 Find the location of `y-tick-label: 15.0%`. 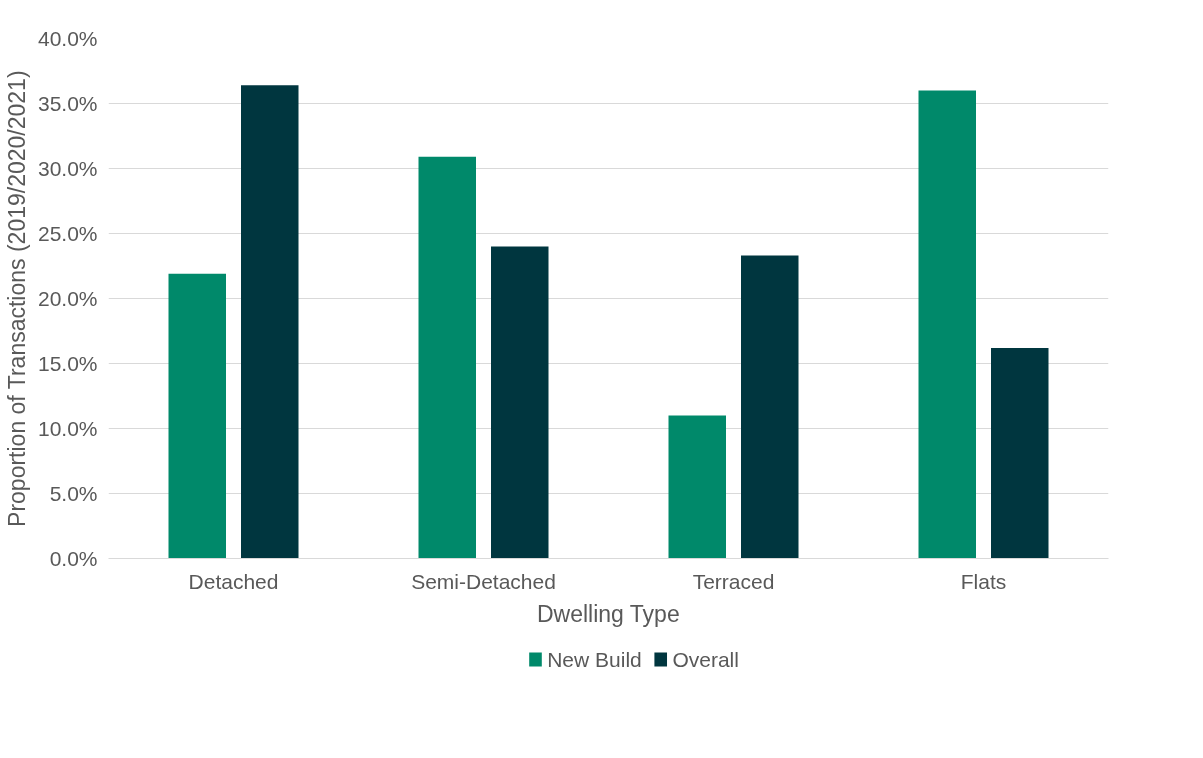

y-tick-label: 15.0% is located at coordinates (67, 363).